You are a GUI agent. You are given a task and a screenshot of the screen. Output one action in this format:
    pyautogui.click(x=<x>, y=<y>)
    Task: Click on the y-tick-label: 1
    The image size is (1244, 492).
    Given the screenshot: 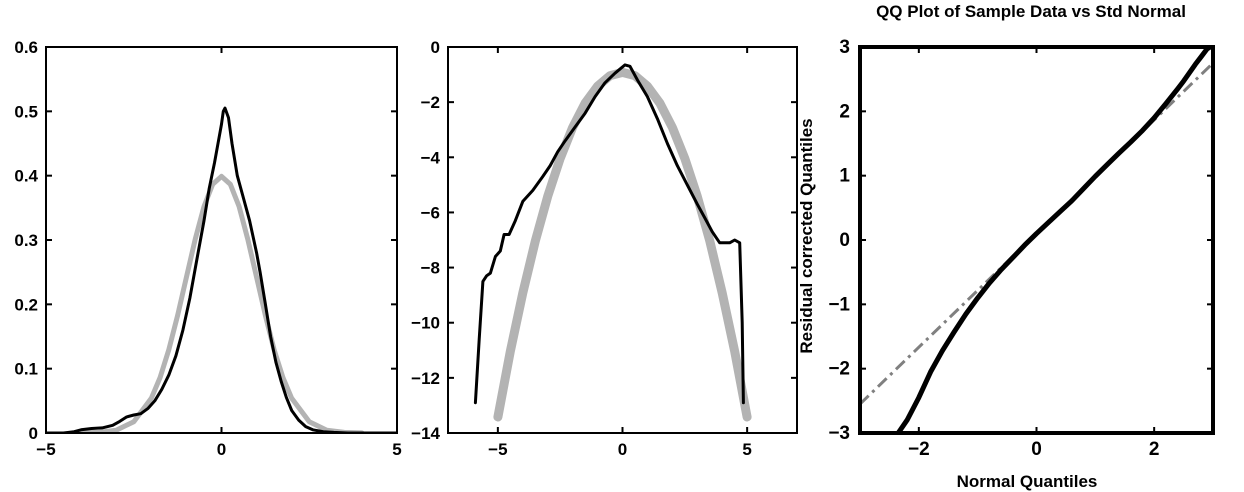 What is the action you would take?
    pyautogui.click(x=844, y=176)
    